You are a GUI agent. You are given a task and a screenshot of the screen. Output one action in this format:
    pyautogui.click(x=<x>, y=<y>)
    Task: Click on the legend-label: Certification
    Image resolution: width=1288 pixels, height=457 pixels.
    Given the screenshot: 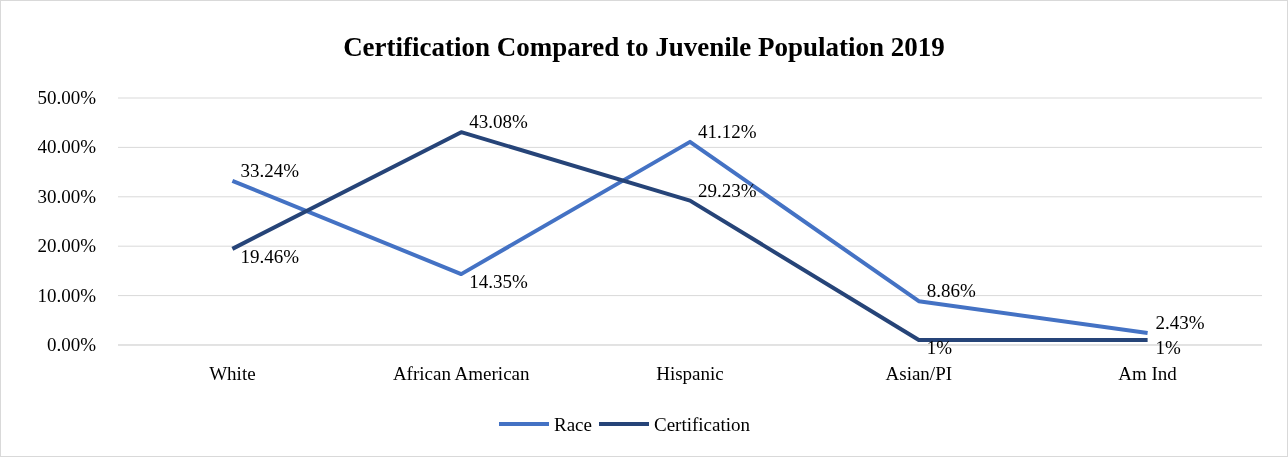 What is the action you would take?
    pyautogui.click(x=702, y=424)
    